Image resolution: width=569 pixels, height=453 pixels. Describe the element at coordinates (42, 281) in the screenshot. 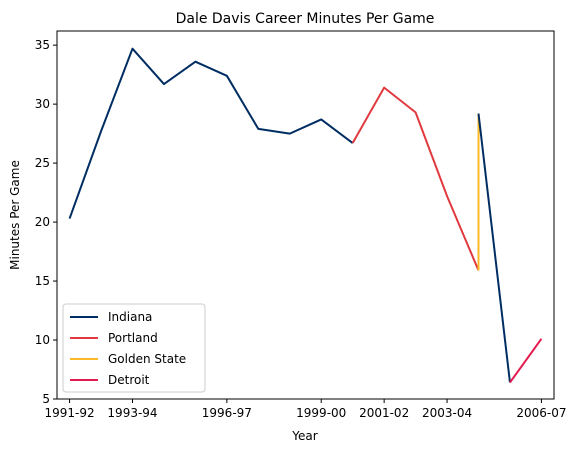

I see `y-tick-label: 15` at that location.